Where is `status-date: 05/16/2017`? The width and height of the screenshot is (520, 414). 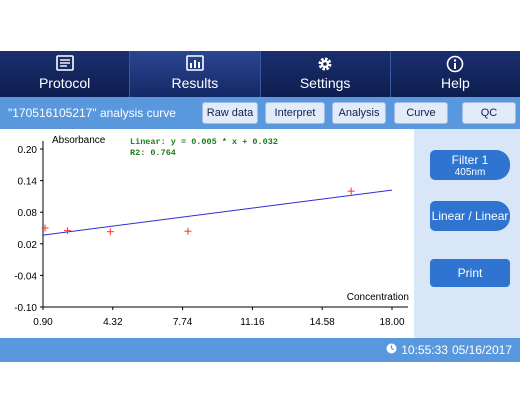 status-date: 05/16/2017 is located at coordinates (481, 350).